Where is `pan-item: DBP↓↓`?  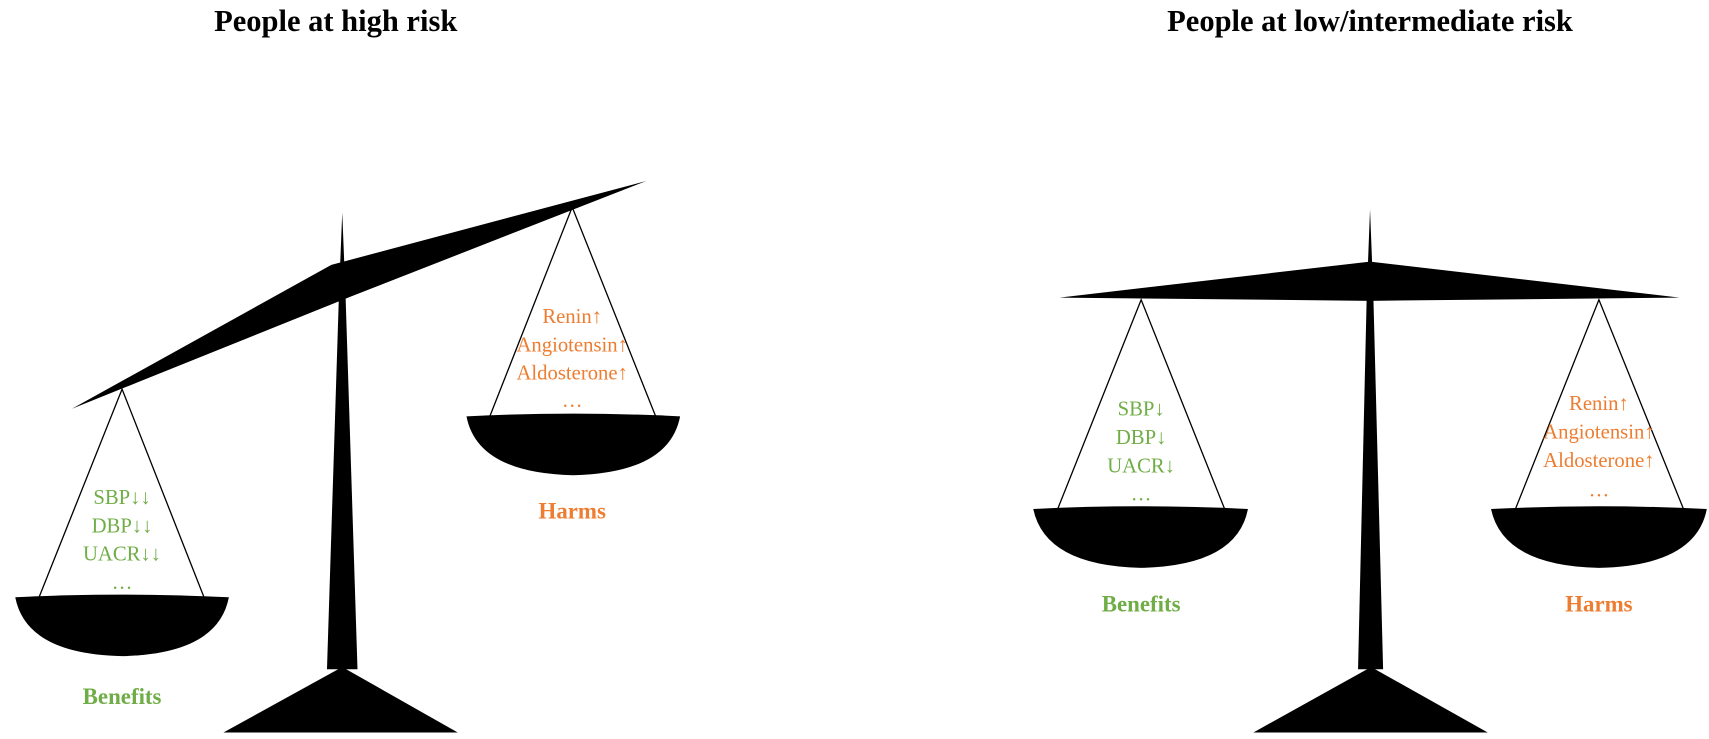
pan-item: DBP↓↓ is located at coordinates (122, 526).